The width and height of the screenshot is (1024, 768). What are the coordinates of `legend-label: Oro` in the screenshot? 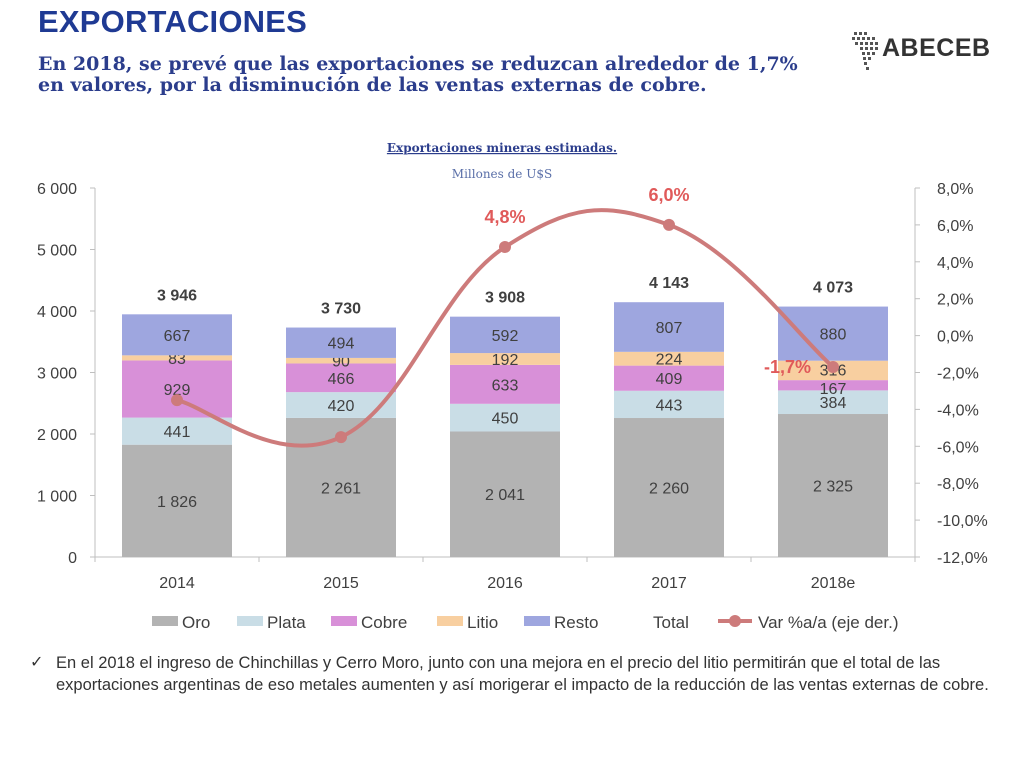 It's located at (196, 622).